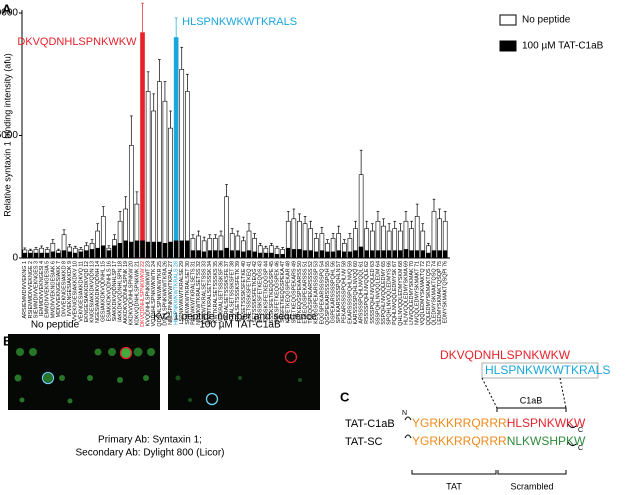  Describe the element at coordinates (362, 292) in the screenshot. I see `x-tick-label: ARSSSSPQHLNVQQL 61` at that location.